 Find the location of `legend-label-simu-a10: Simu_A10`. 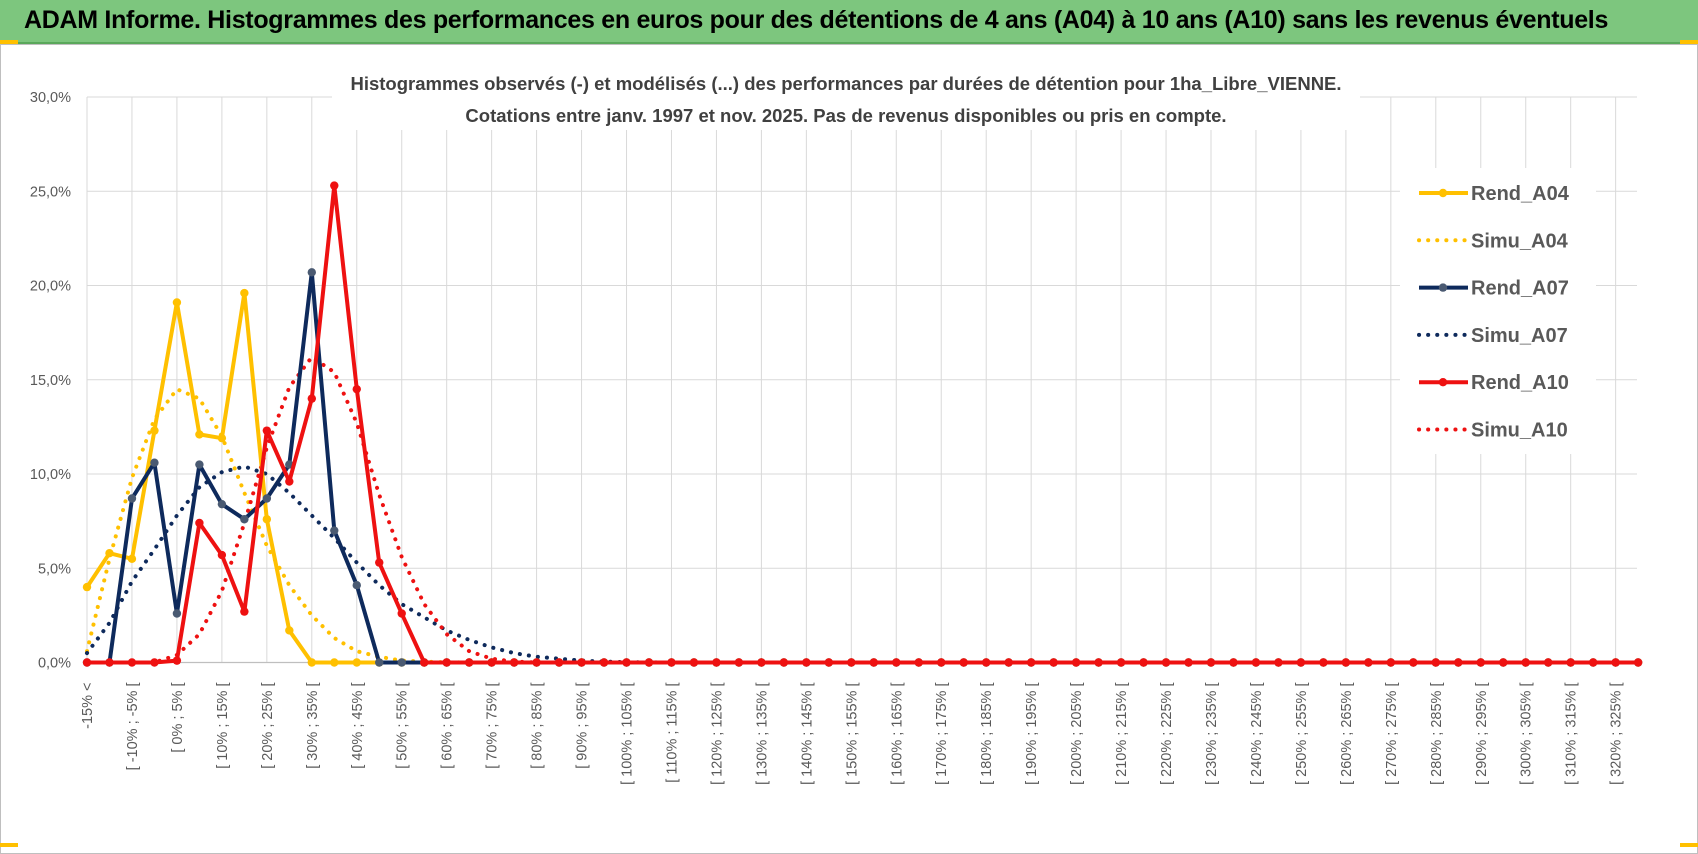

legend-label-simu-a10: Simu_A10 is located at coordinates (1519, 431).